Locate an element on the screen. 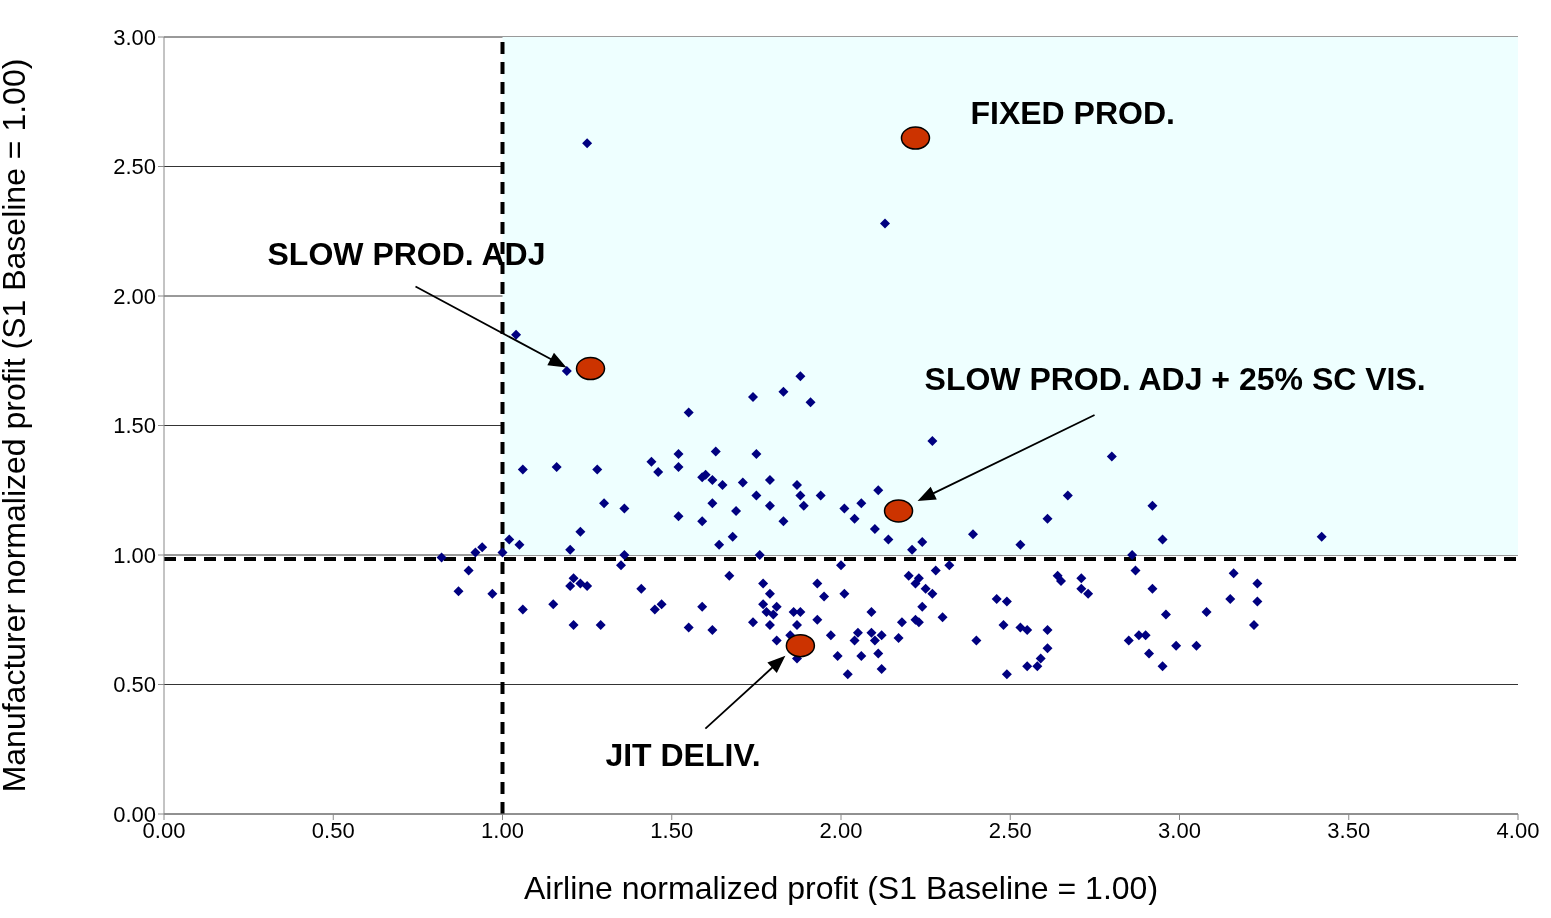  y-tick-label: 1.00 is located at coordinates (134, 555).